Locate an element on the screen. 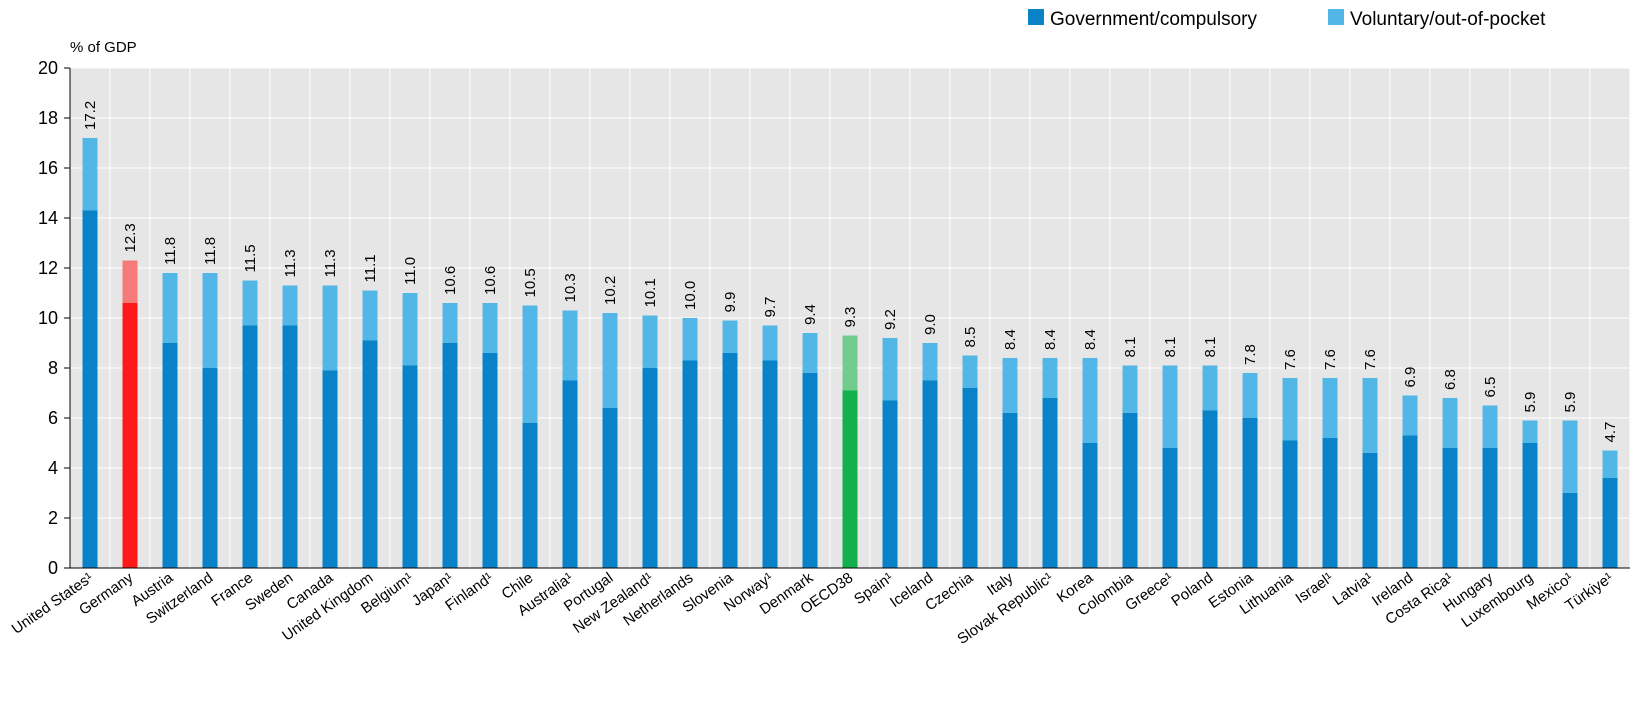  value-label: 11.1 is located at coordinates (370, 268).